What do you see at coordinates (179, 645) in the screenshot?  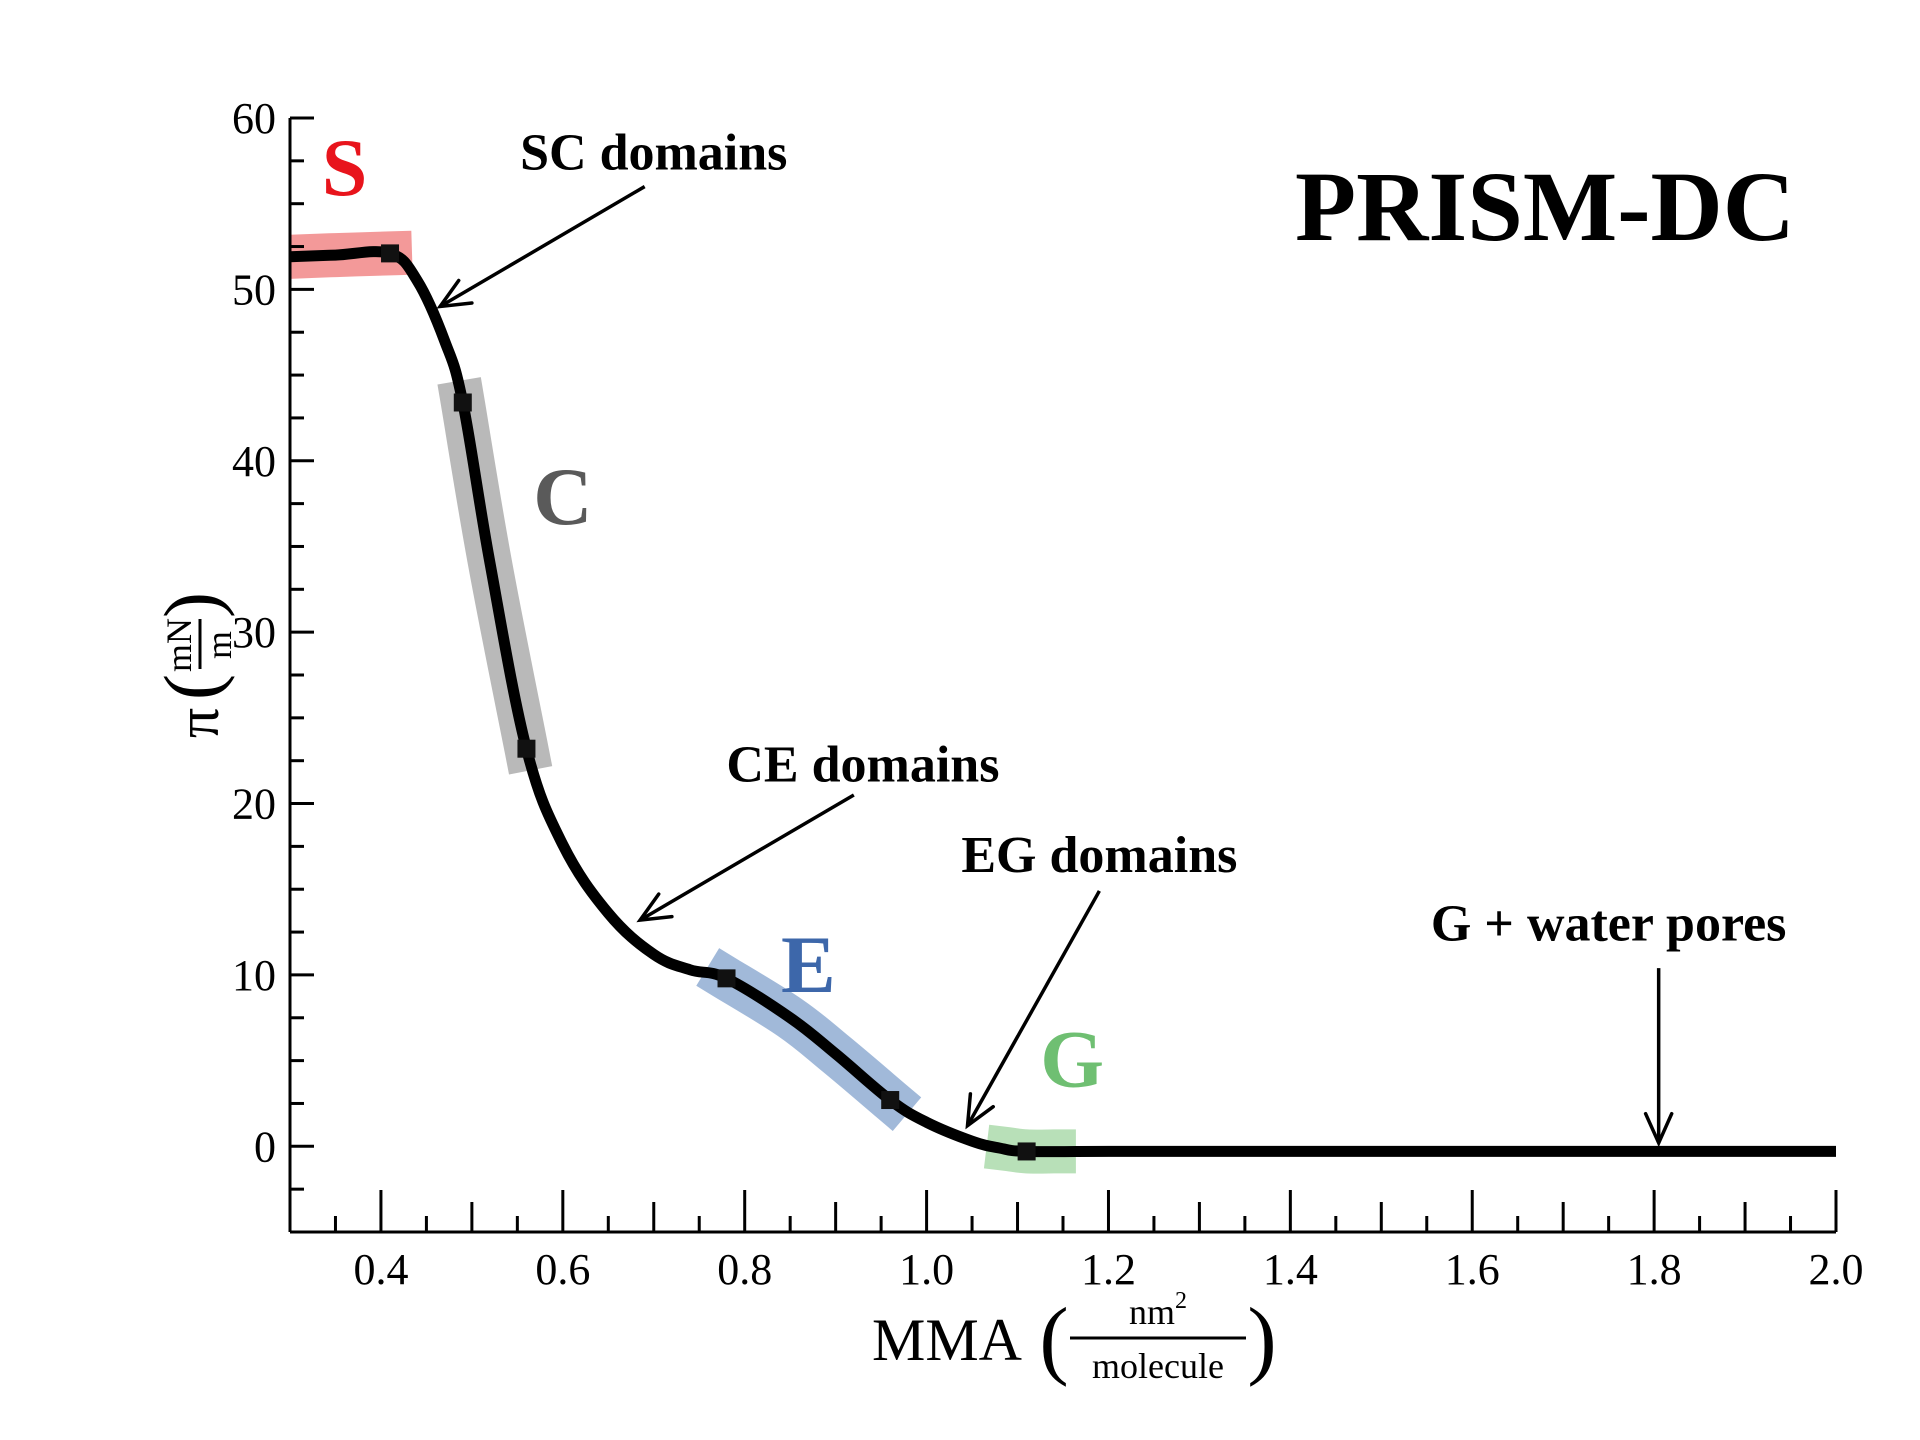 I see `y-axis-numerator: mN` at bounding box center [179, 645].